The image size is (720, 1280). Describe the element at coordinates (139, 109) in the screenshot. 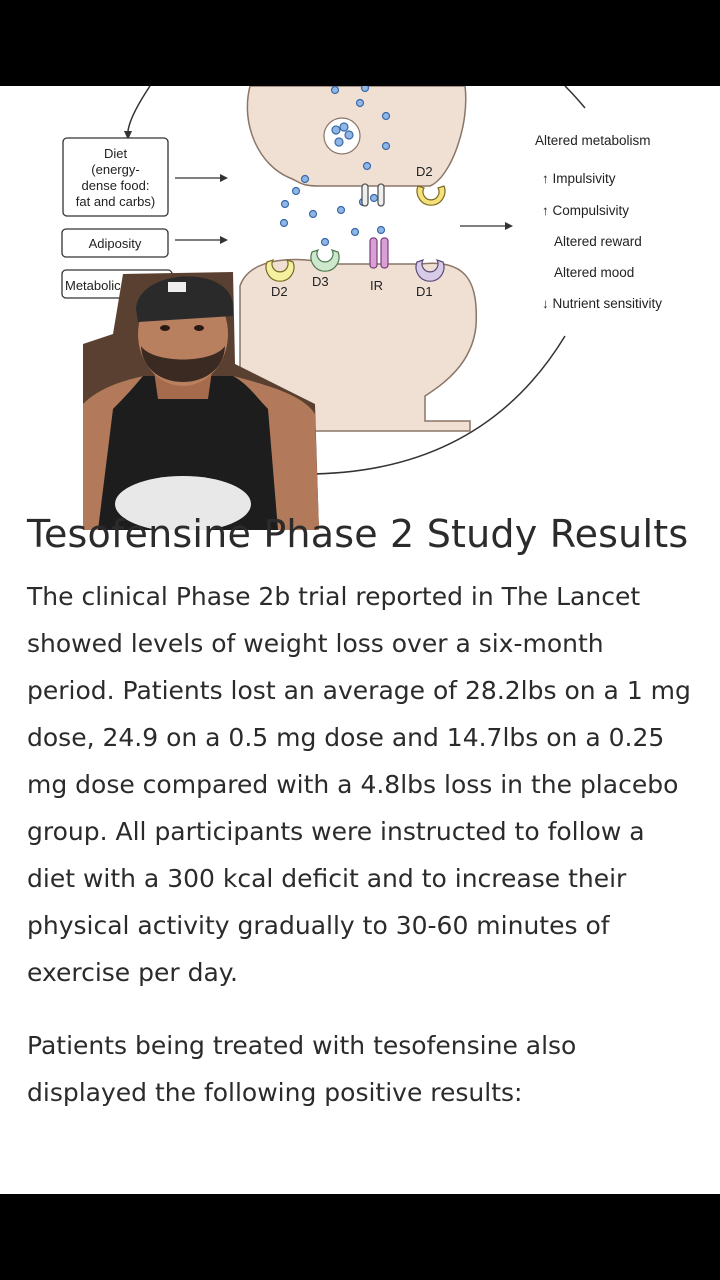

I see `cycle-arc` at that location.